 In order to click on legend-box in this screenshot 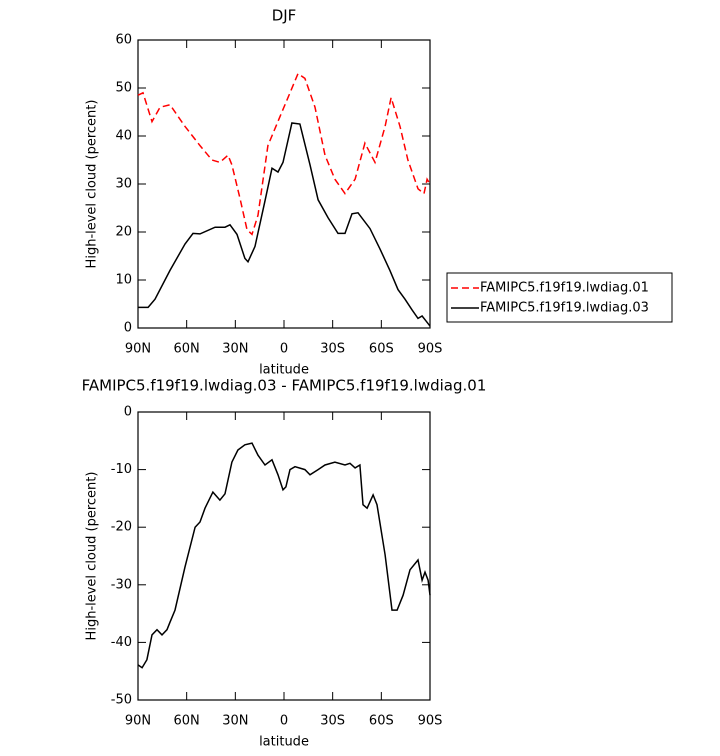, I will do `click(559, 297)`.